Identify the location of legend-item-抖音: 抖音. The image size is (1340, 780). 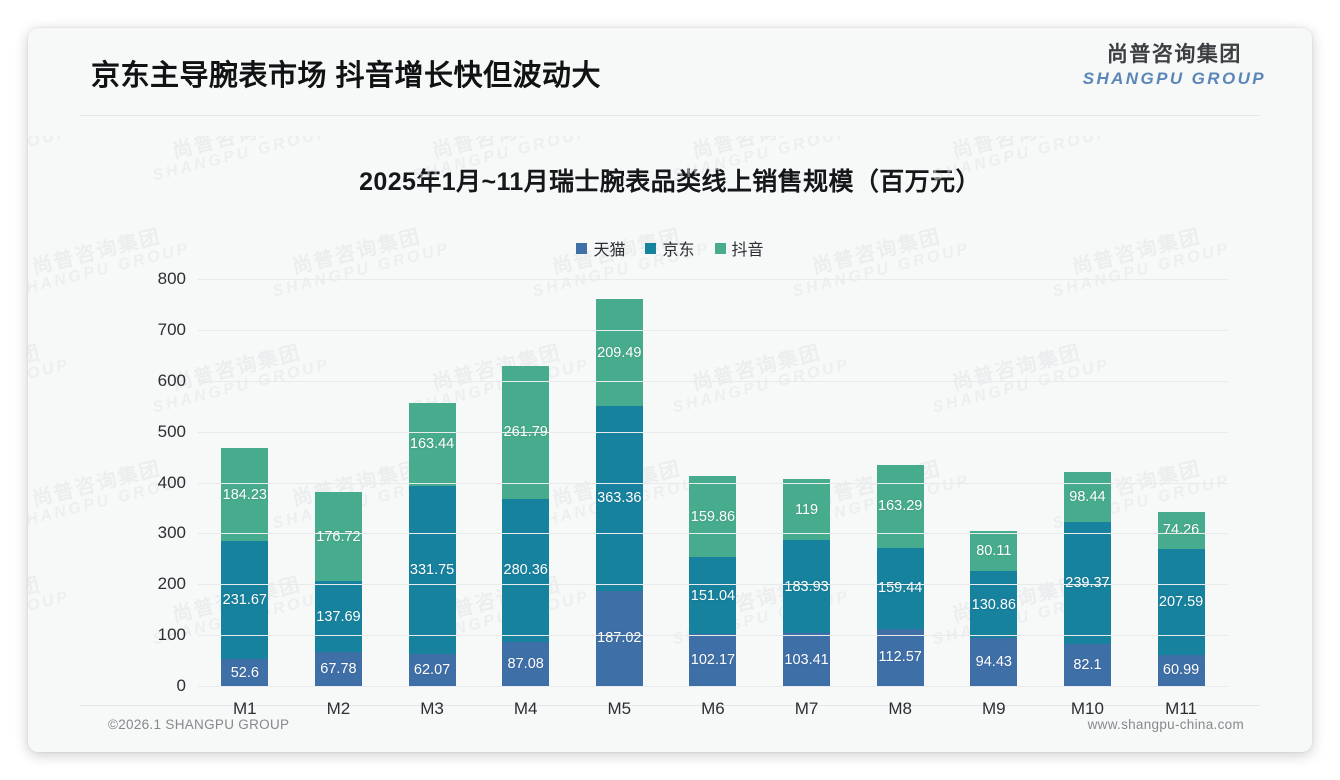
(739, 248).